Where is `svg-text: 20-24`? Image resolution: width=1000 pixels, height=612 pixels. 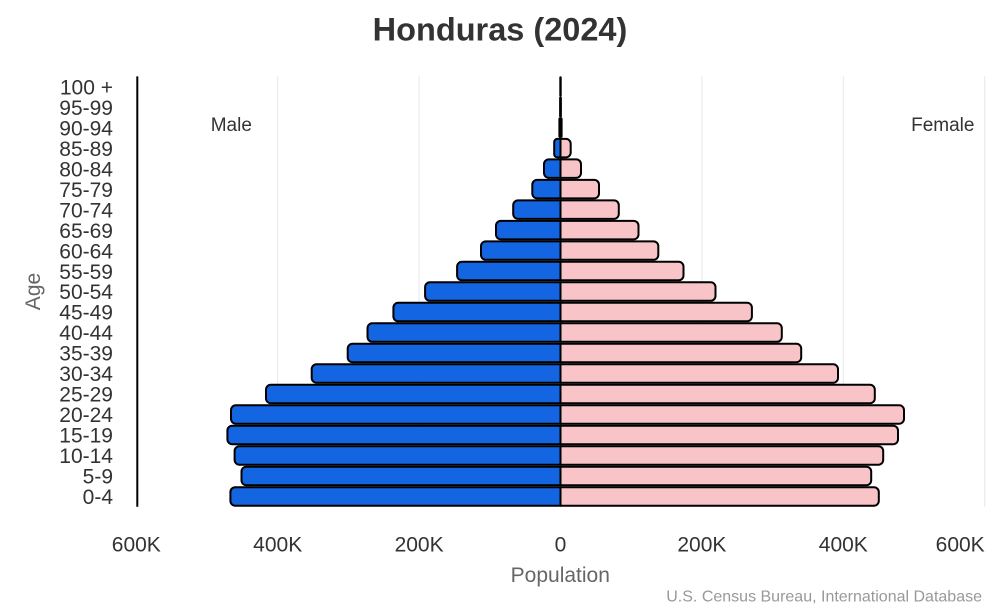
svg-text: 20-24 is located at coordinates (86, 415).